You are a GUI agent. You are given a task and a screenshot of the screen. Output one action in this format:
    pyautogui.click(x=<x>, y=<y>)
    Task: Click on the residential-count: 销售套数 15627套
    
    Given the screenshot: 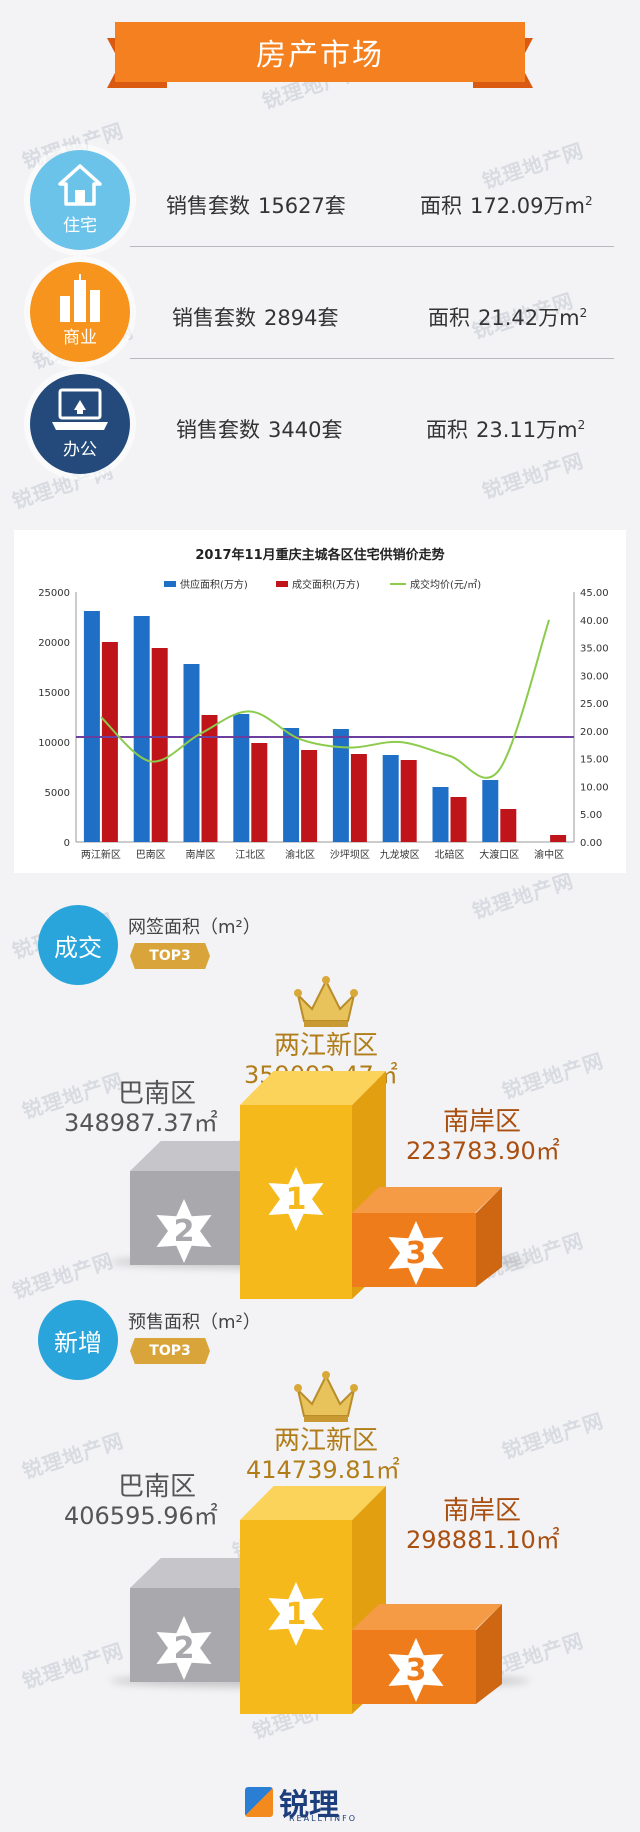 What is the action you would take?
    pyautogui.click(x=256, y=206)
    